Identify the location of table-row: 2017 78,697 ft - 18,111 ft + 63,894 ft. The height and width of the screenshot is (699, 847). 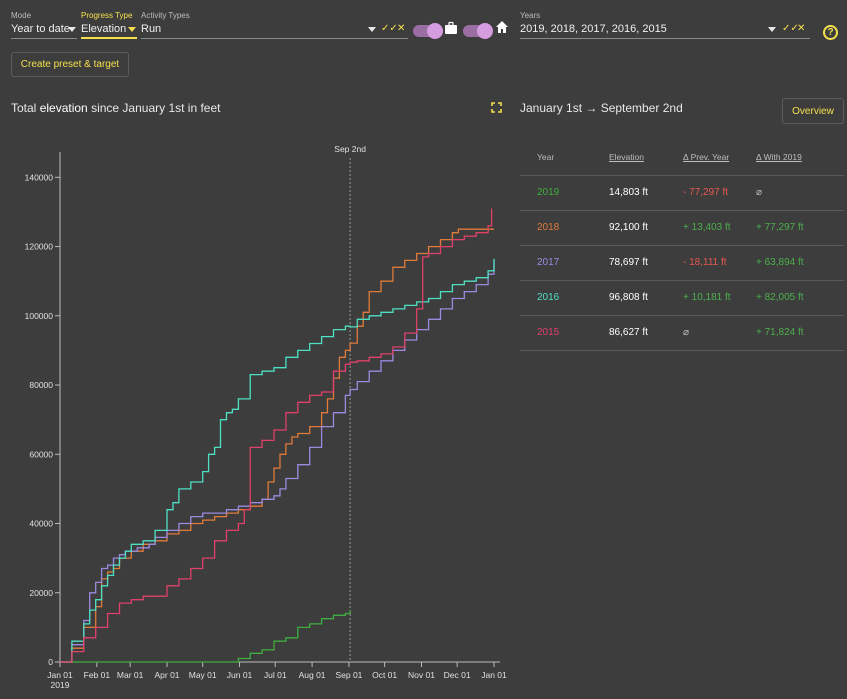
(682, 263).